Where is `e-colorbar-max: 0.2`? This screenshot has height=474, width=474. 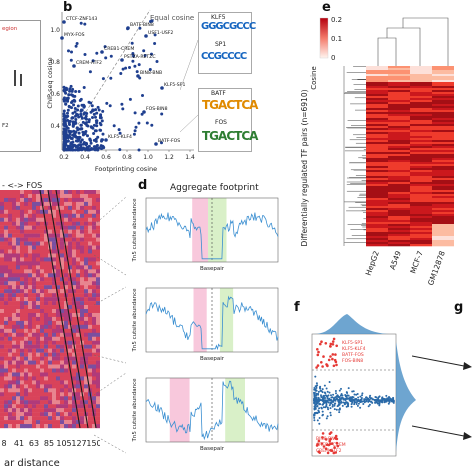 e-colorbar-max: 0.2 is located at coordinates (336, 20).